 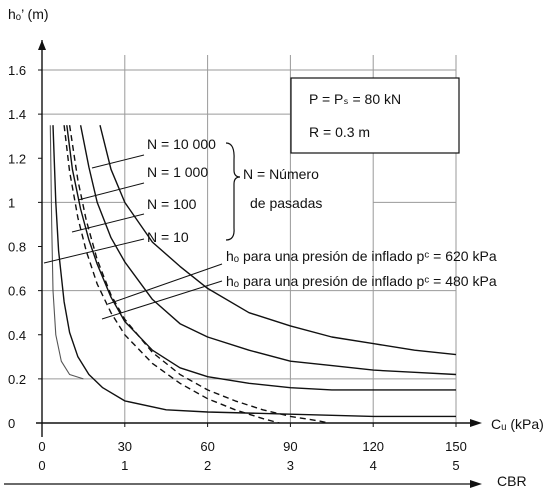 What do you see at coordinates (125, 446) in the screenshot?
I see `x-tick-label: 30` at bounding box center [125, 446].